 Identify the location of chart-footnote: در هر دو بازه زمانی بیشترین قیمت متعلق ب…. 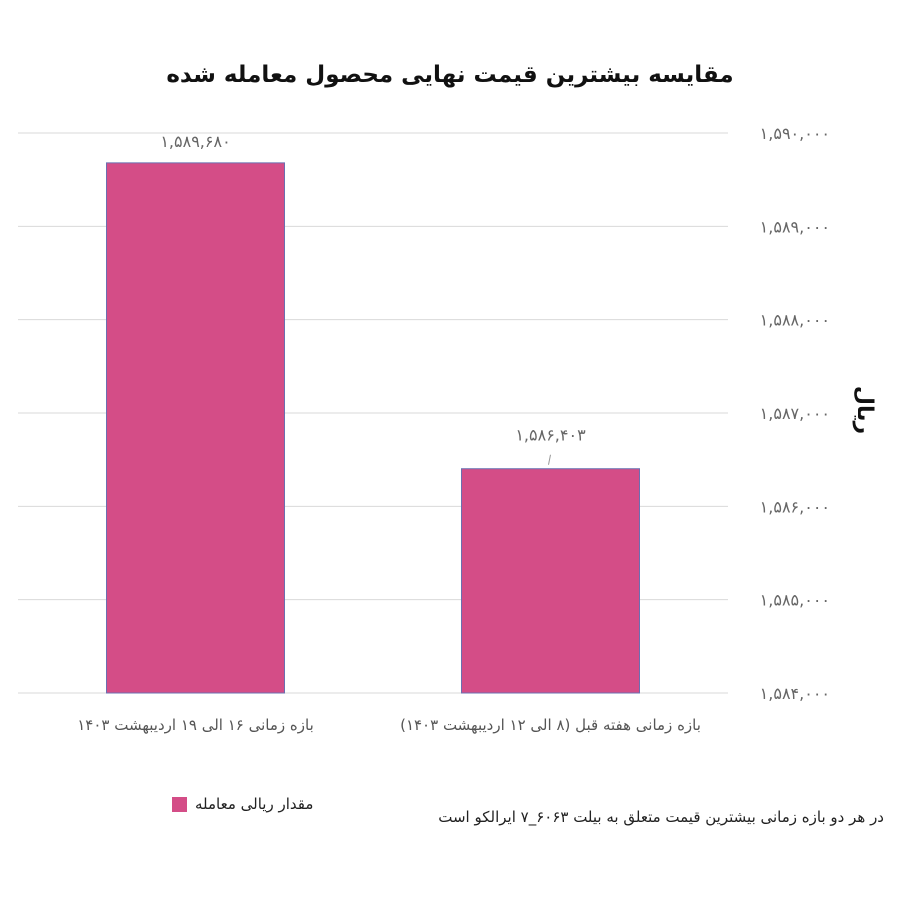
(661, 817).